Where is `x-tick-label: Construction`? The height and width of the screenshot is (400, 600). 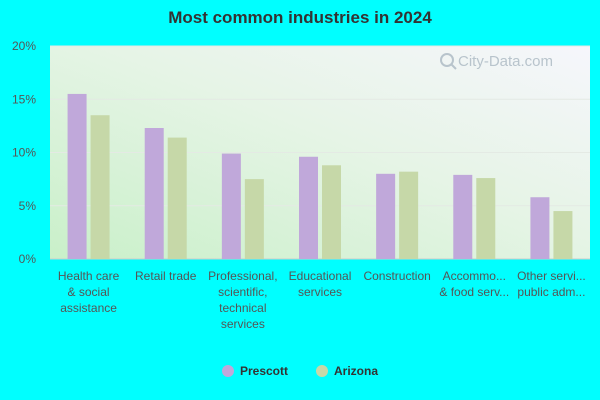 x-tick-label: Construction is located at coordinates (396, 276).